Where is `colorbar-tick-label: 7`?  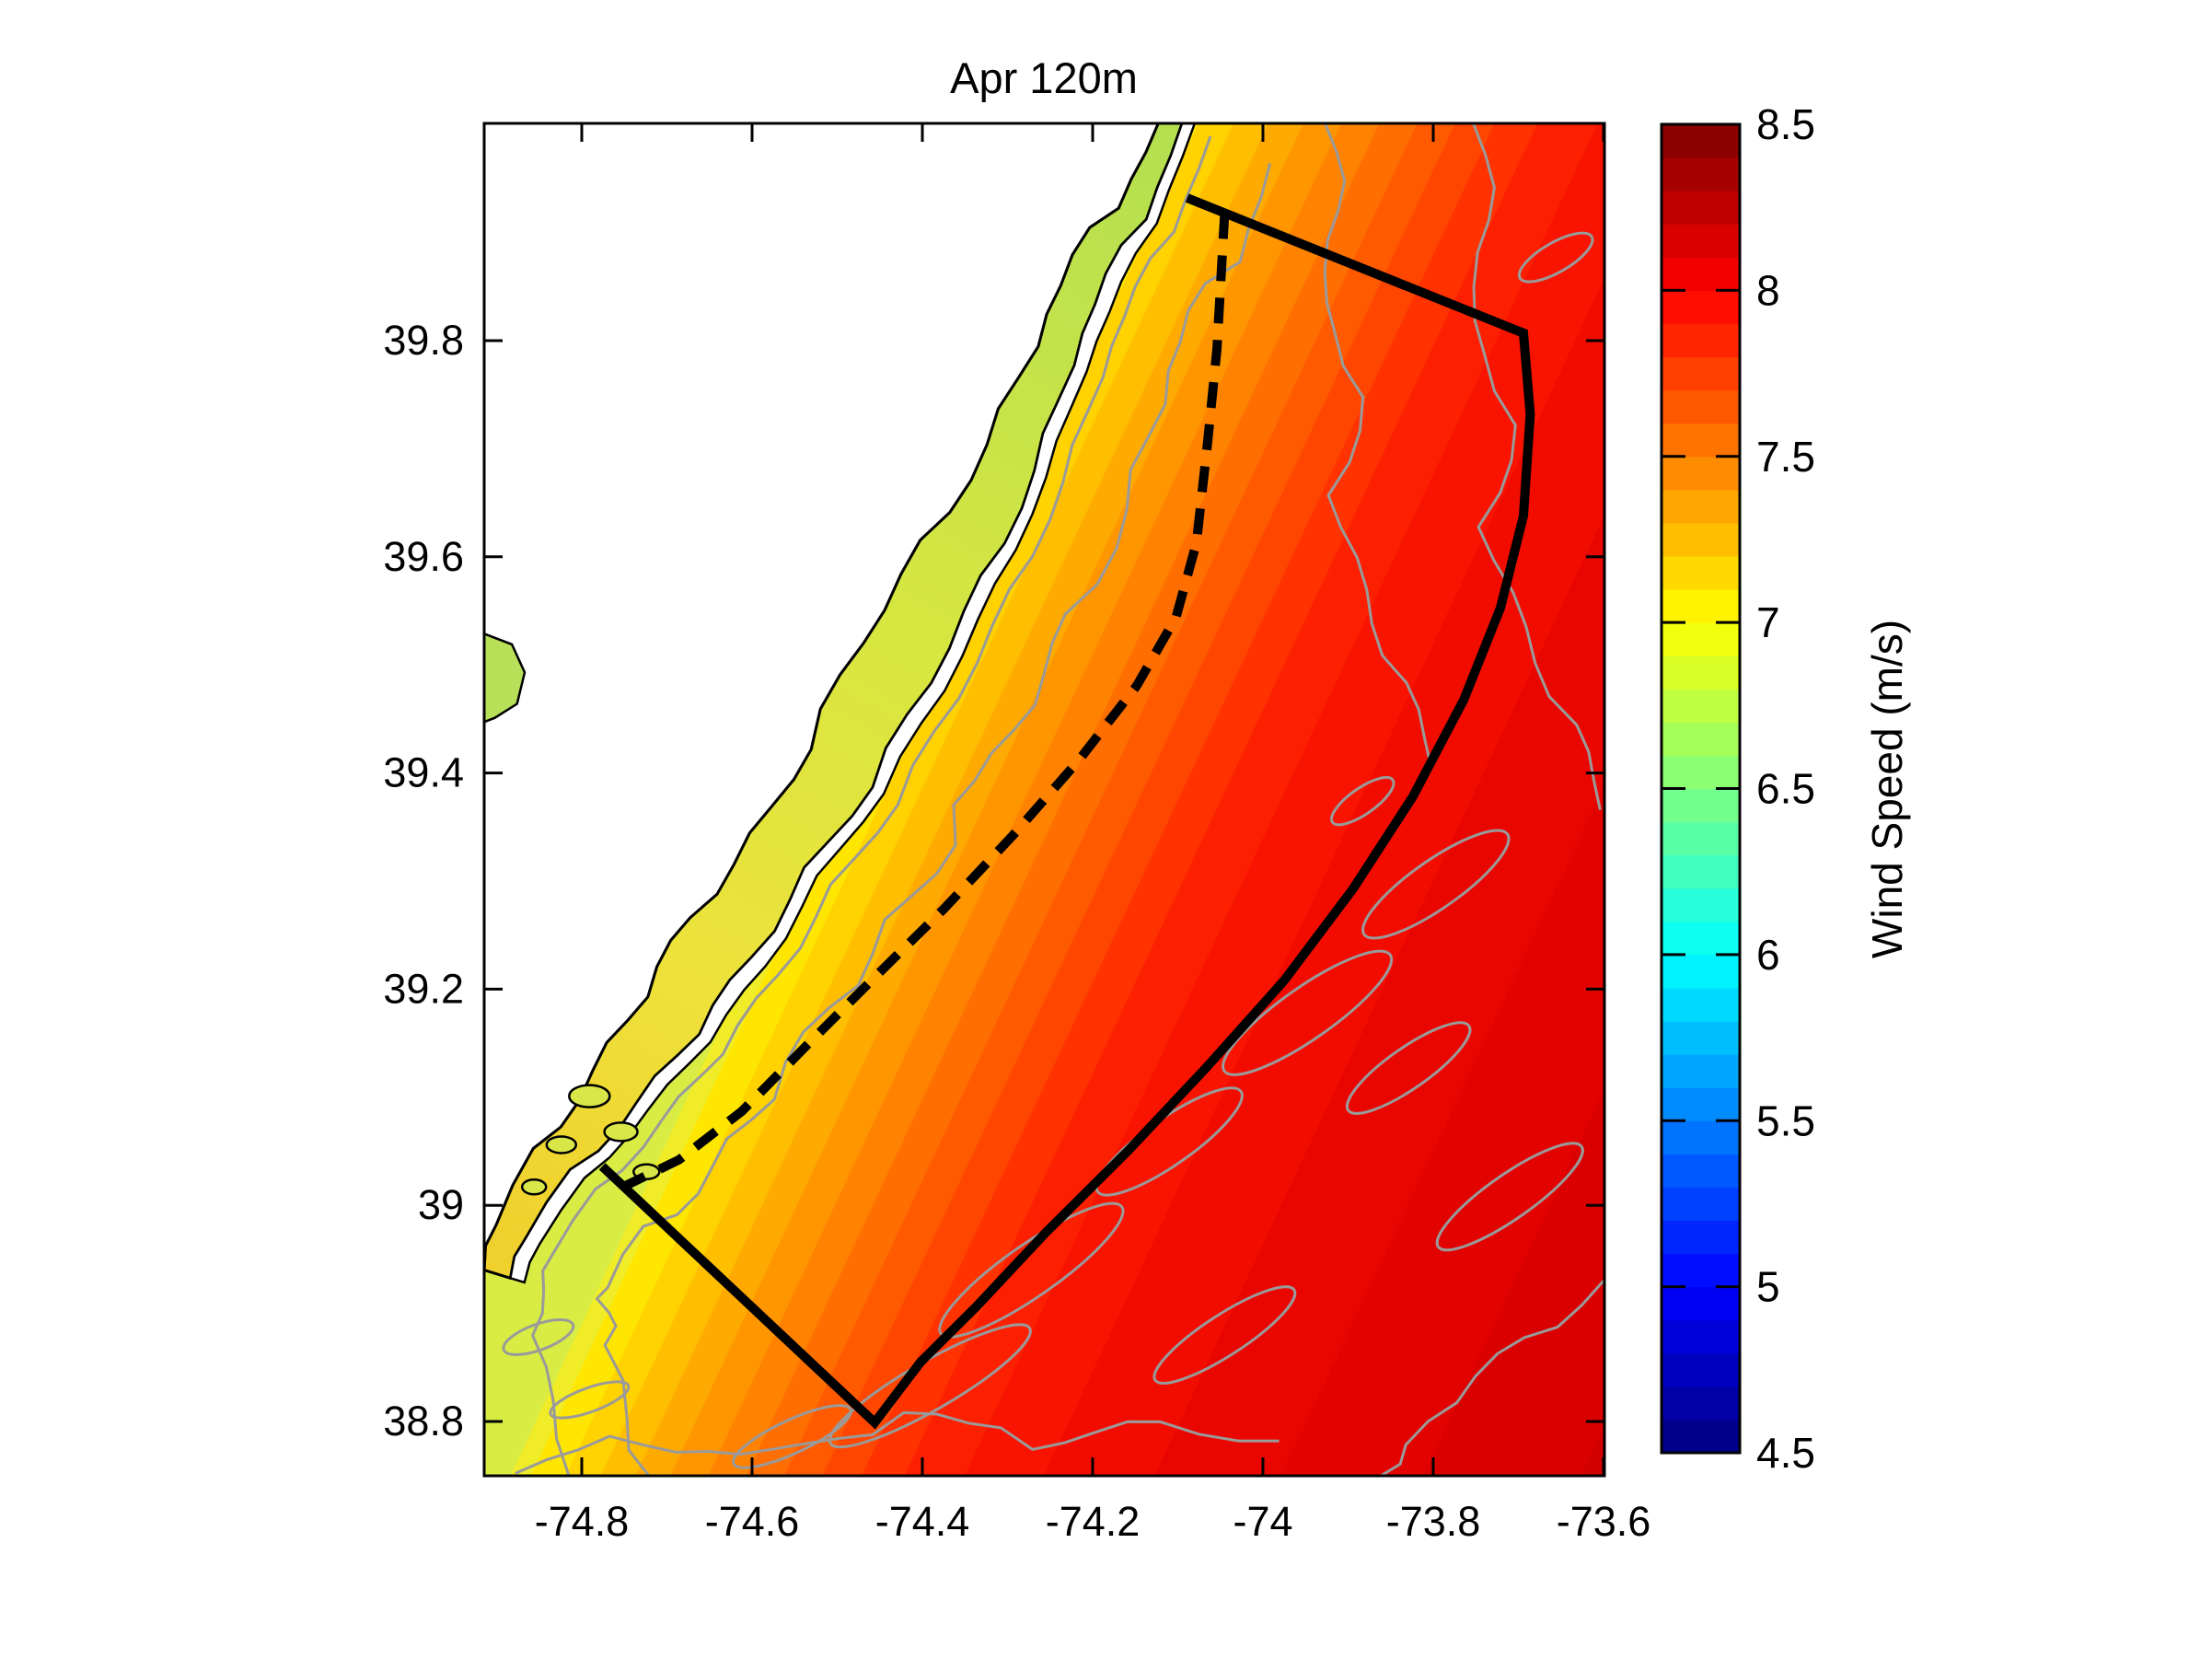 colorbar-tick-label: 7 is located at coordinates (1768, 622).